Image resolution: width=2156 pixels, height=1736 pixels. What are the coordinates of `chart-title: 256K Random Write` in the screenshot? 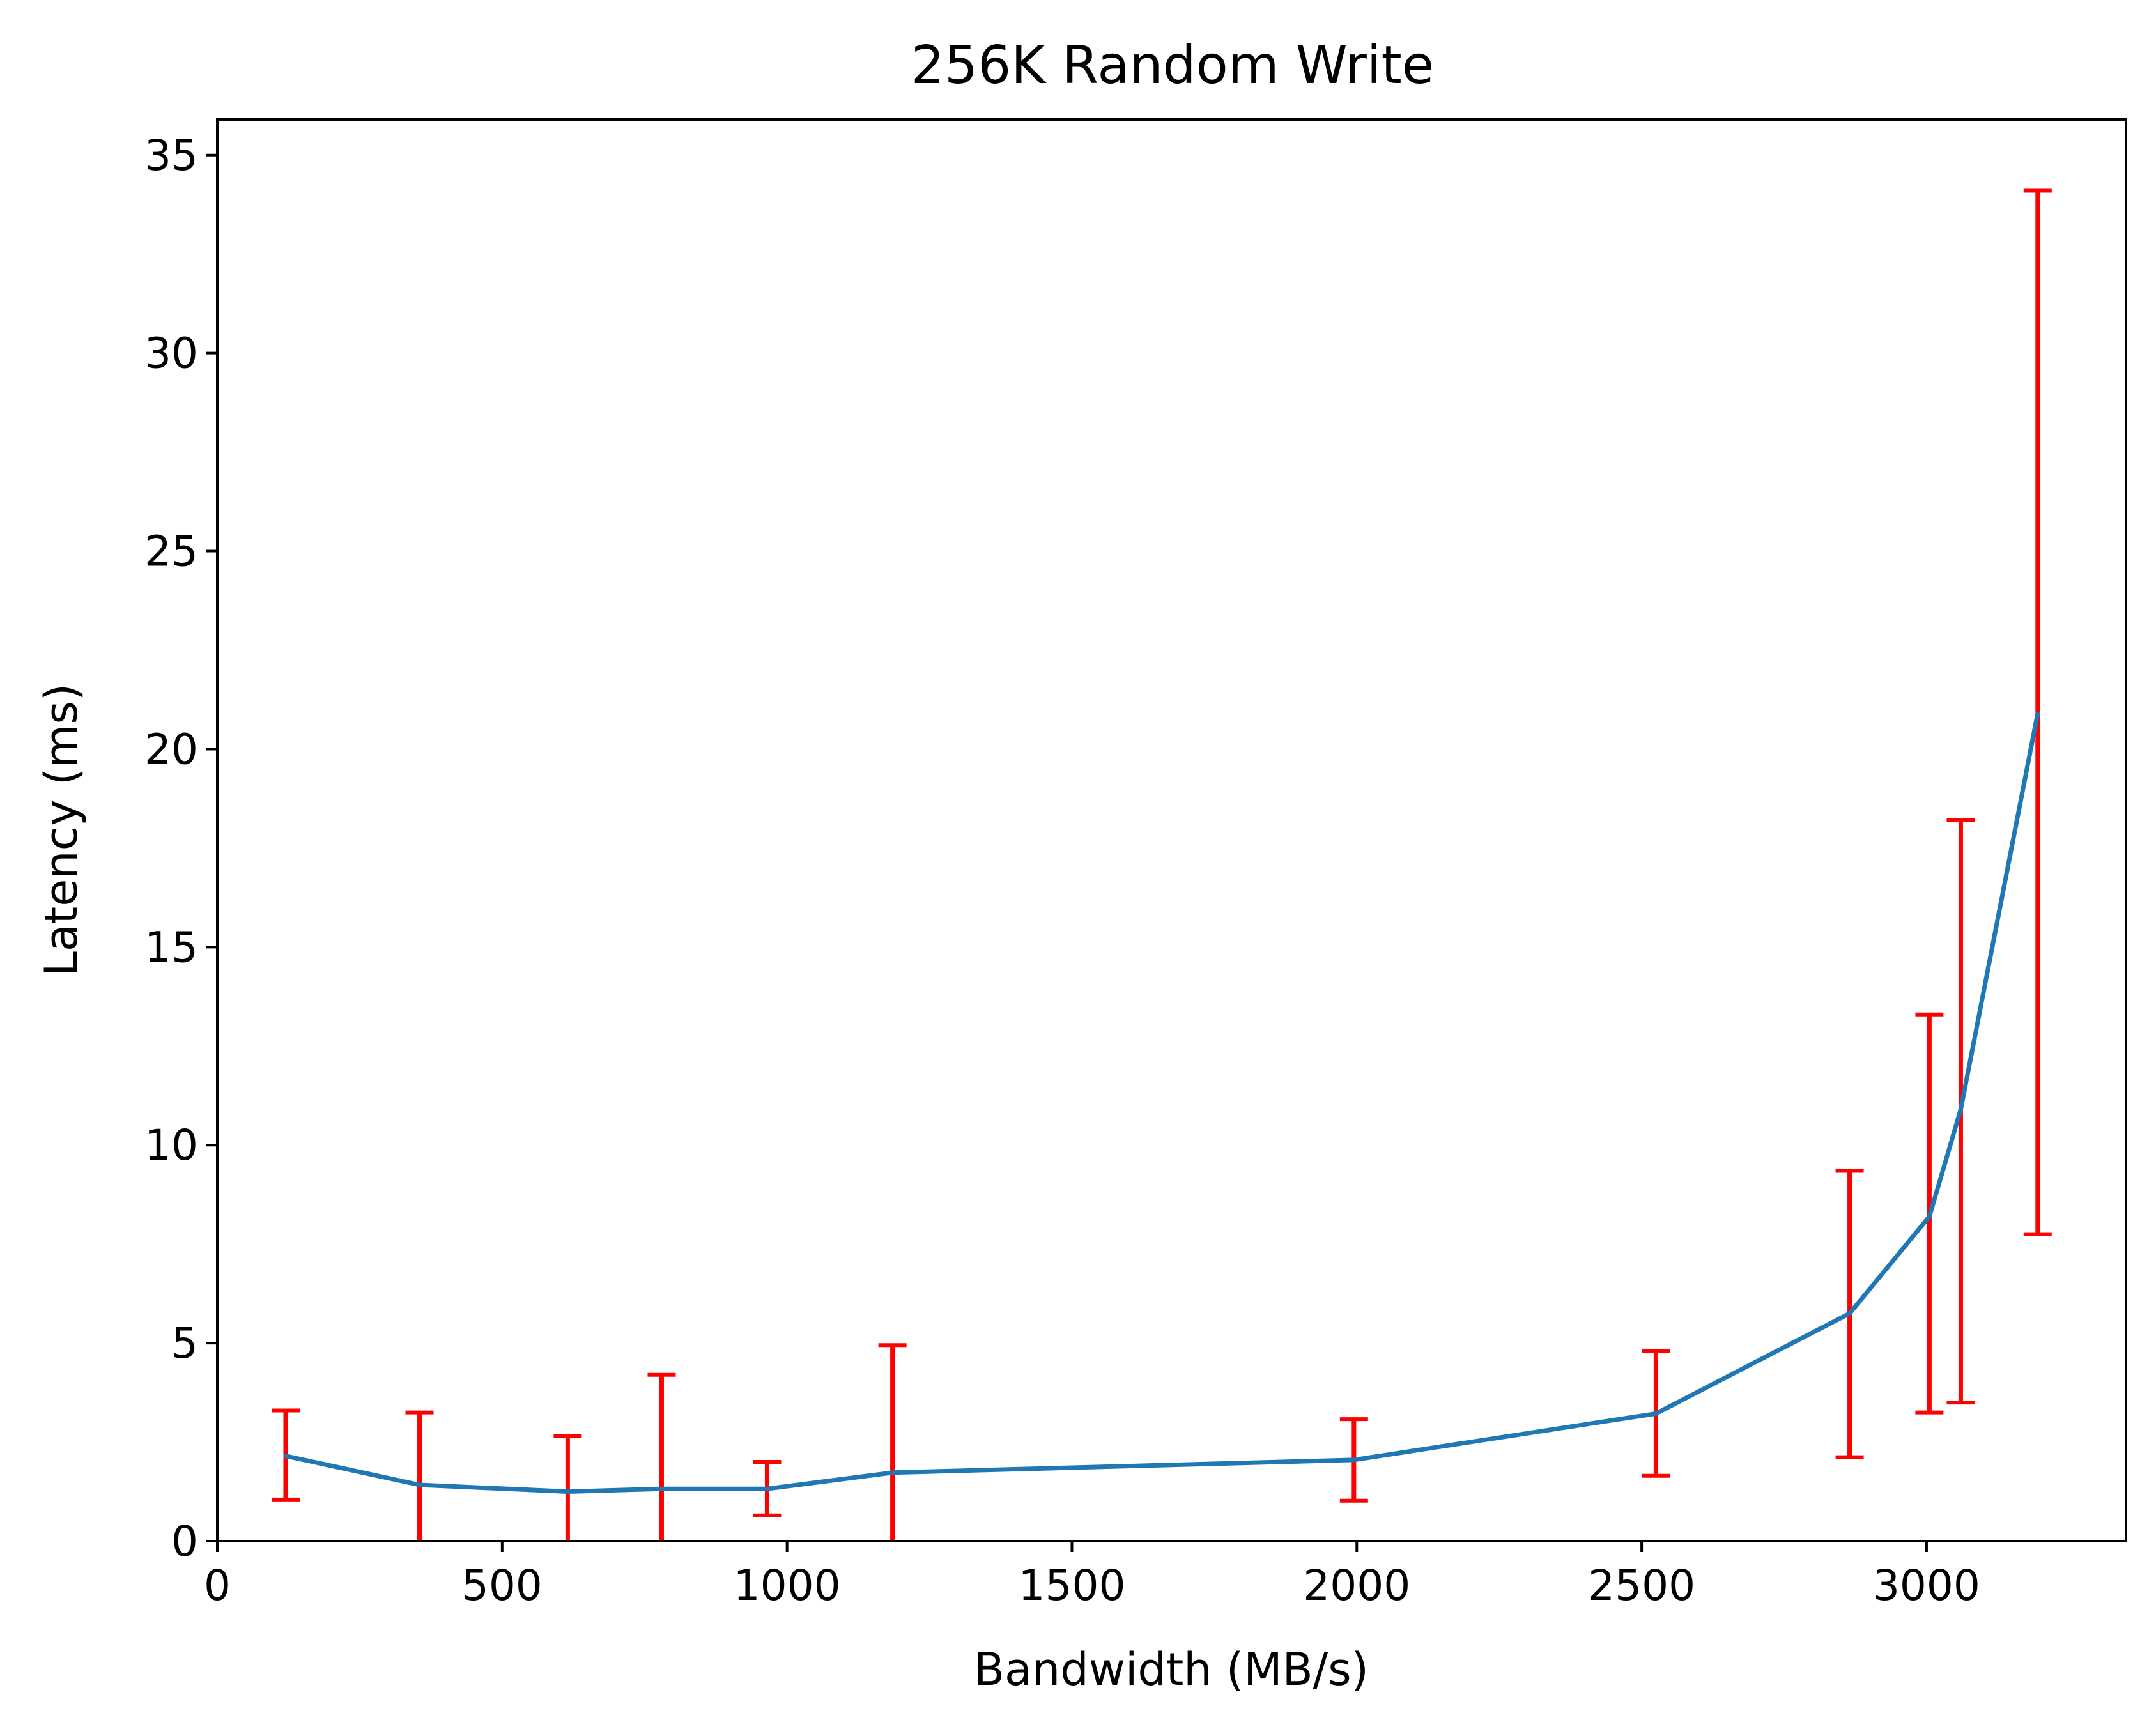 It's located at (1172, 65).